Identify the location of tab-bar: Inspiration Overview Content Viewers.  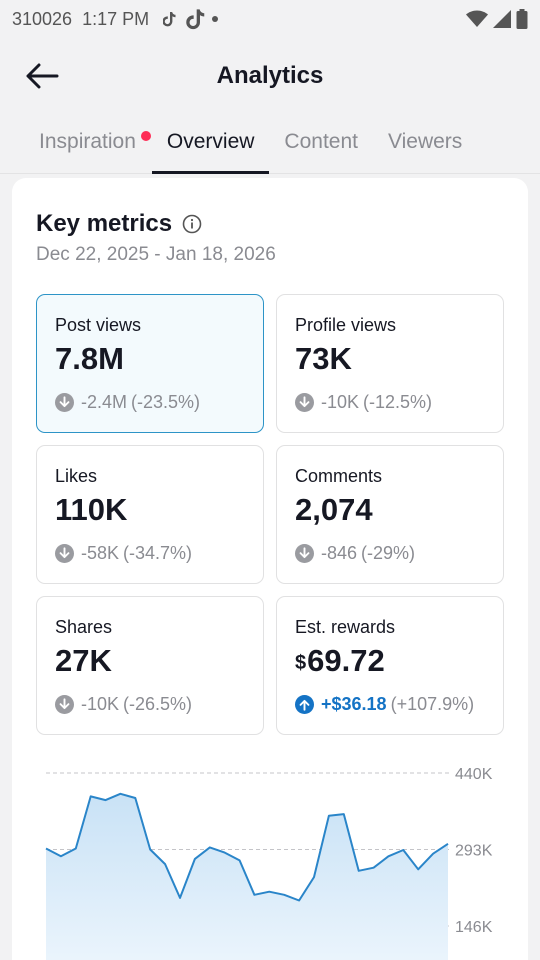
(270, 144).